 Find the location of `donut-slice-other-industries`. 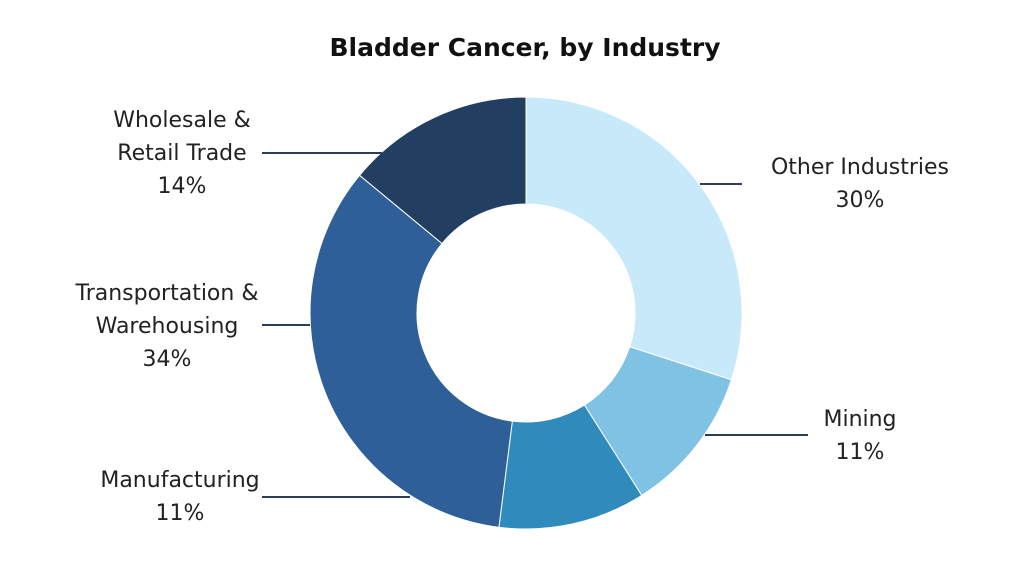

donut-slice-other-industries is located at coordinates (634, 238).